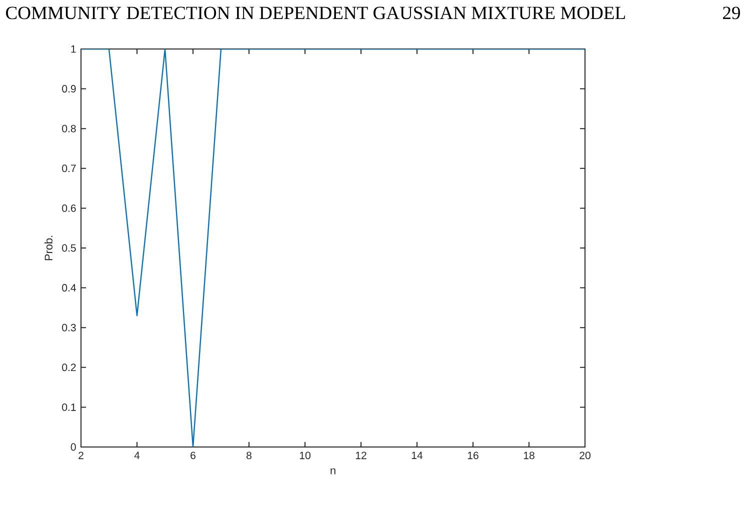 The image size is (752, 510). What do you see at coordinates (529, 456) in the screenshot?
I see `x-tick-label: 18` at bounding box center [529, 456].